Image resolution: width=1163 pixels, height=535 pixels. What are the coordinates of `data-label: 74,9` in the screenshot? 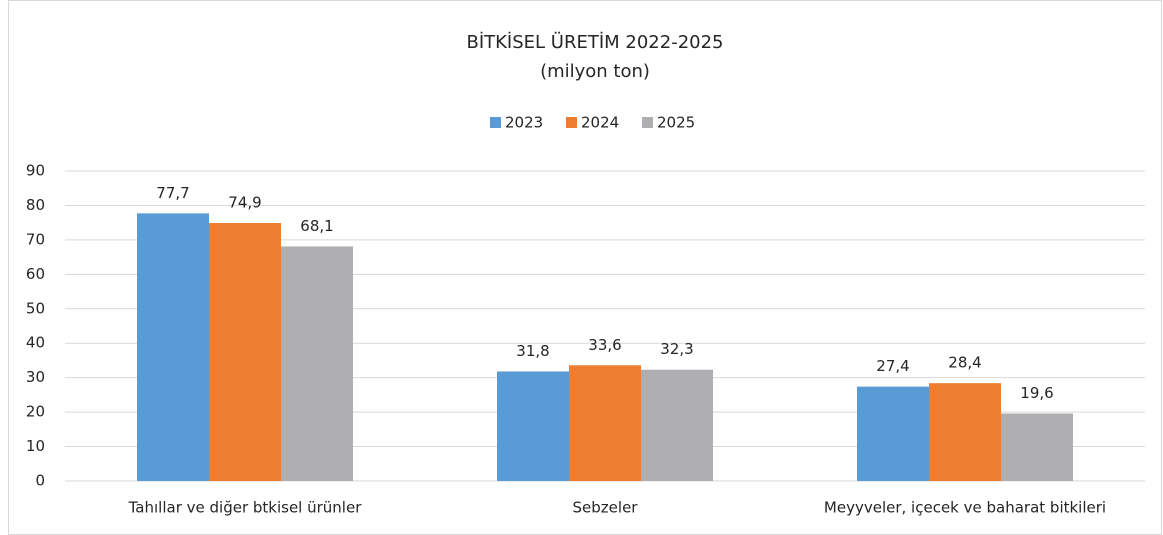 It's located at (244, 203).